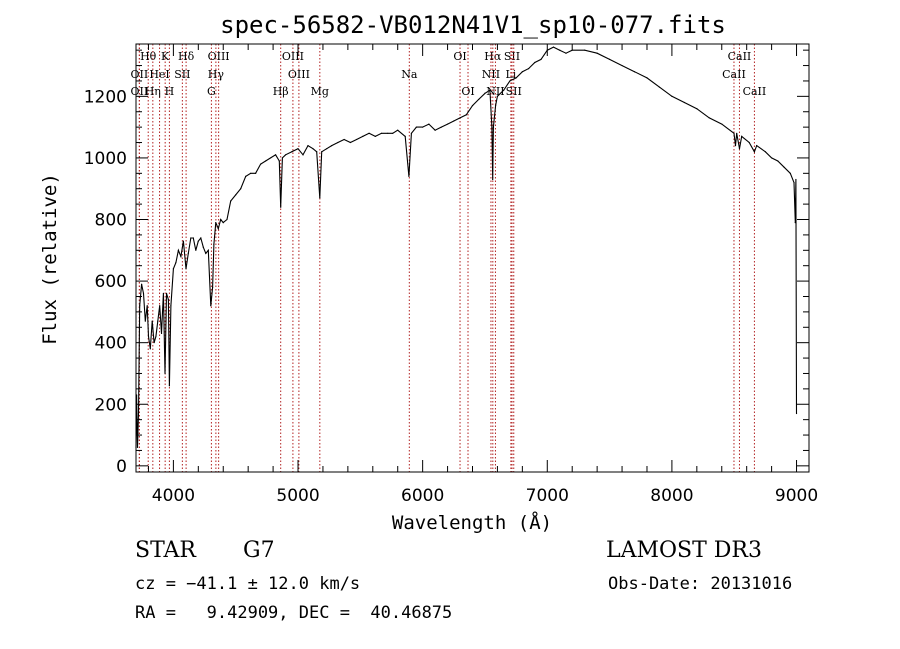 The width and height of the screenshot is (900, 649). I want to click on spectral-subclass: G7, so click(259, 550).